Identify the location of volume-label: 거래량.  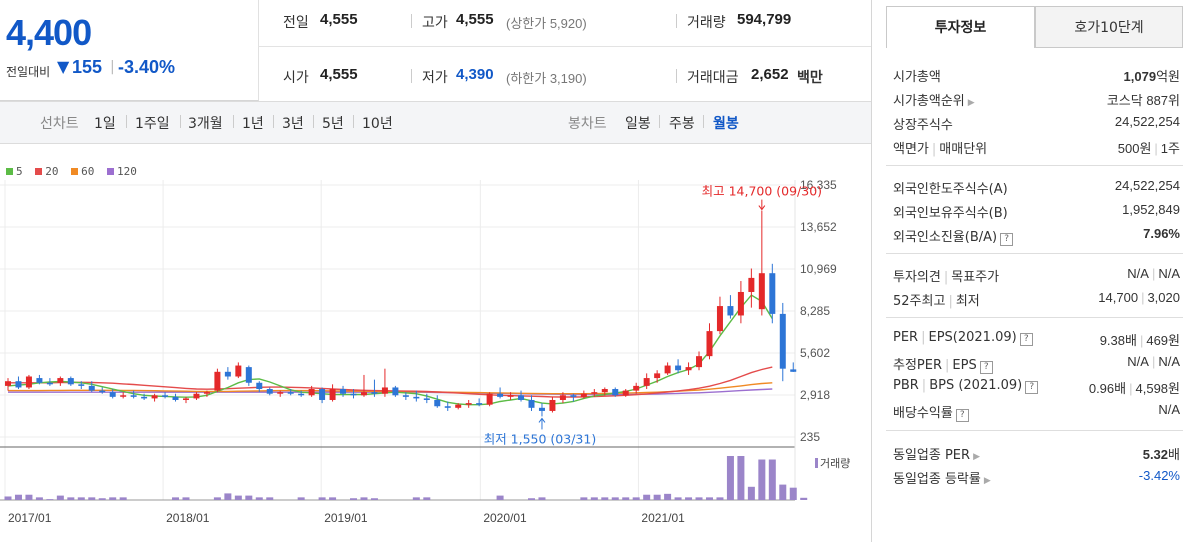
(706, 23).